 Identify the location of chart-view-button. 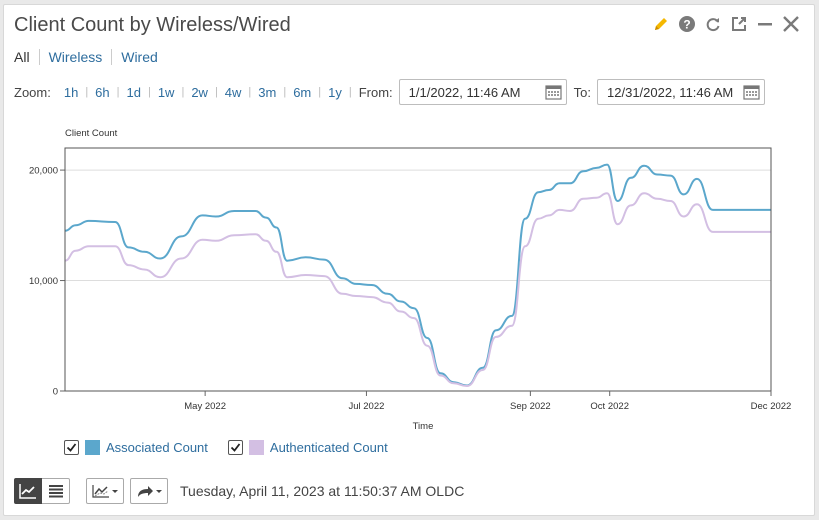
(28, 491).